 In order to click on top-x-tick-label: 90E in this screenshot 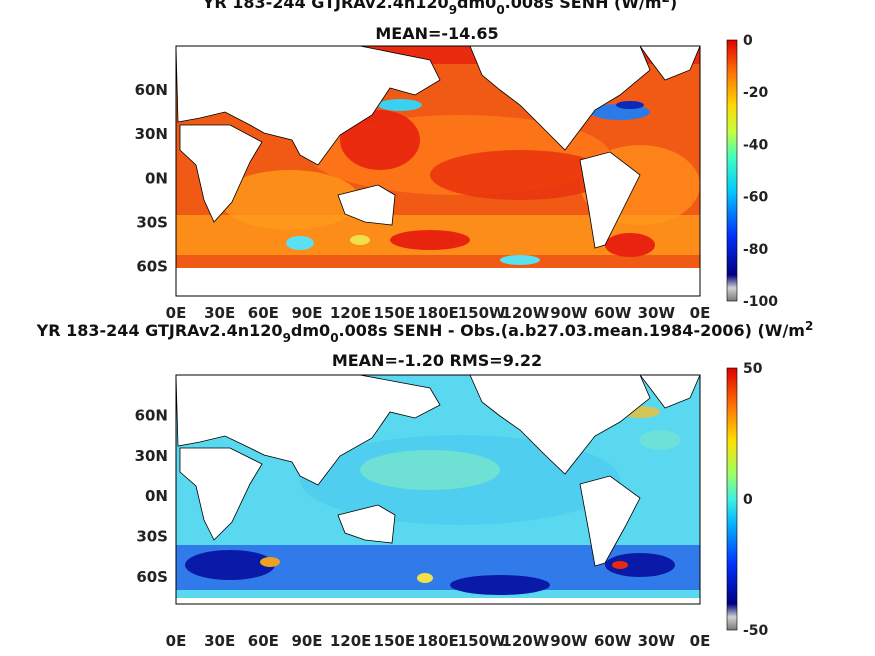, I will do `click(306, 313)`.